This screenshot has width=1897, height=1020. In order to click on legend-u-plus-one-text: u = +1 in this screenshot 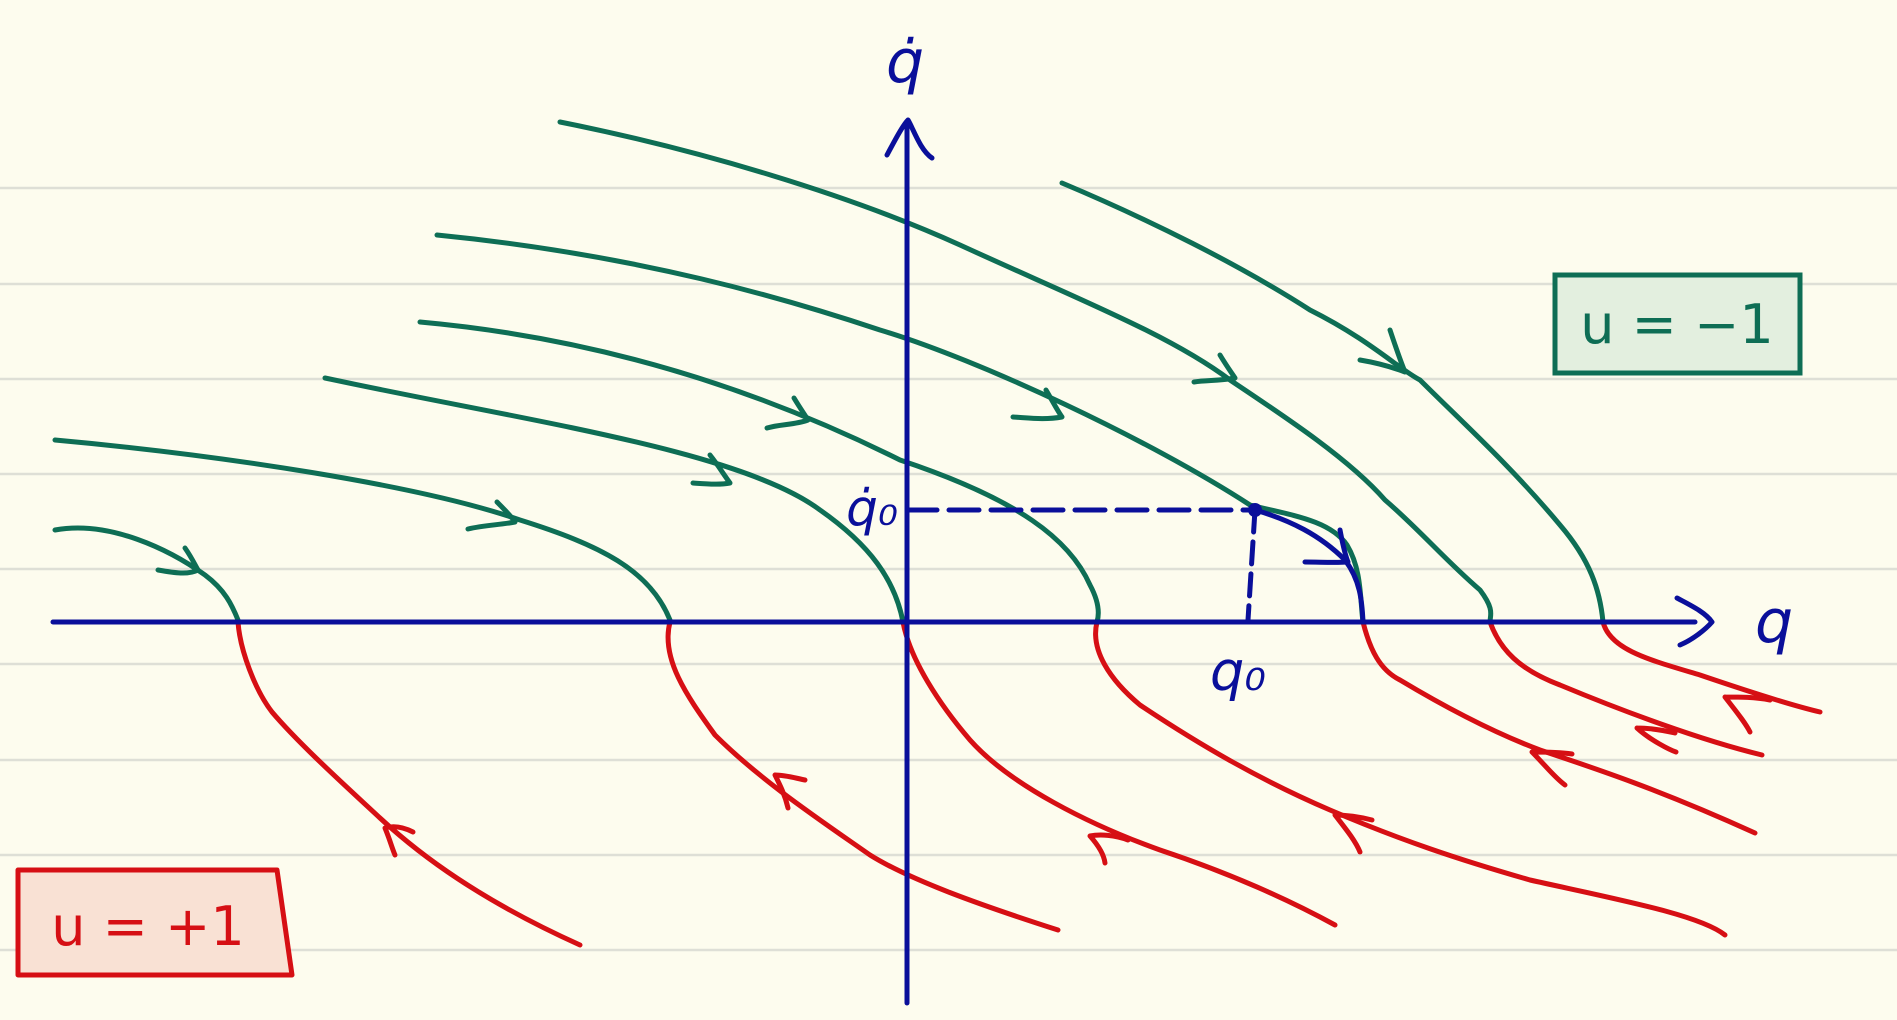, I will do `click(147, 926)`.